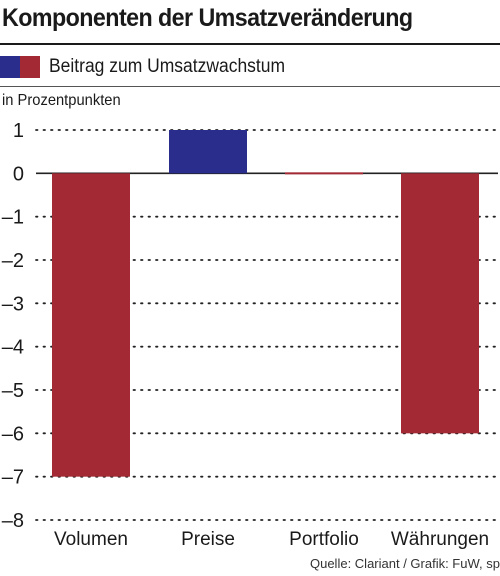 This screenshot has height=576, width=500. I want to click on y-tick-label: –1, so click(13, 218).